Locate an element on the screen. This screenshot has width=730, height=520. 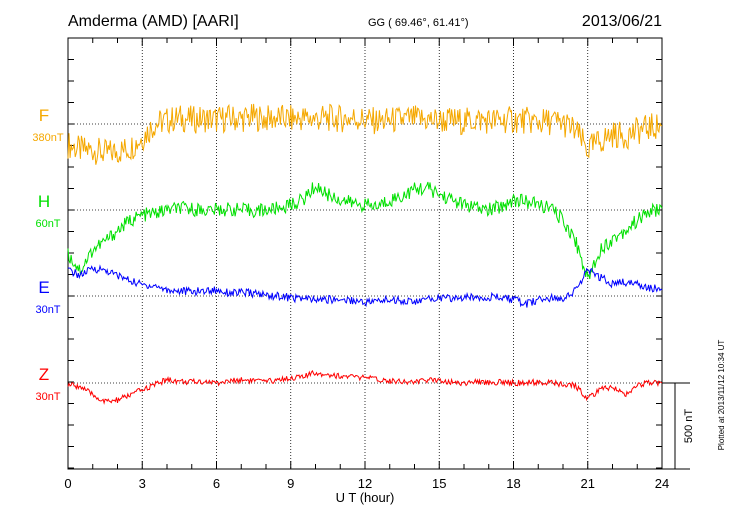
station-title: Amderma (AMD) [AARI] is located at coordinates (153, 21).